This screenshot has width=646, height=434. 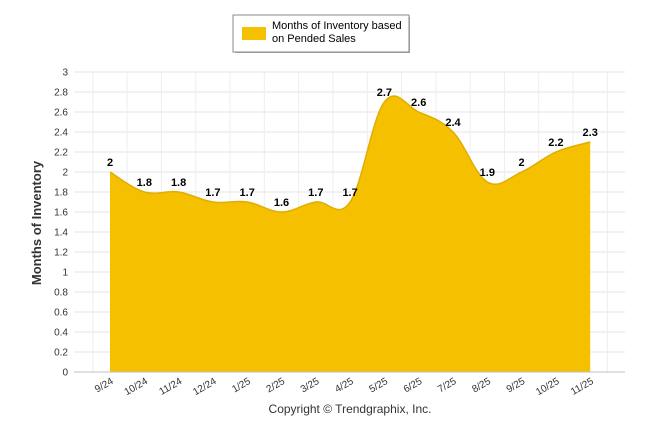 I want to click on y-tick-label: 1.6, so click(x=61, y=213).